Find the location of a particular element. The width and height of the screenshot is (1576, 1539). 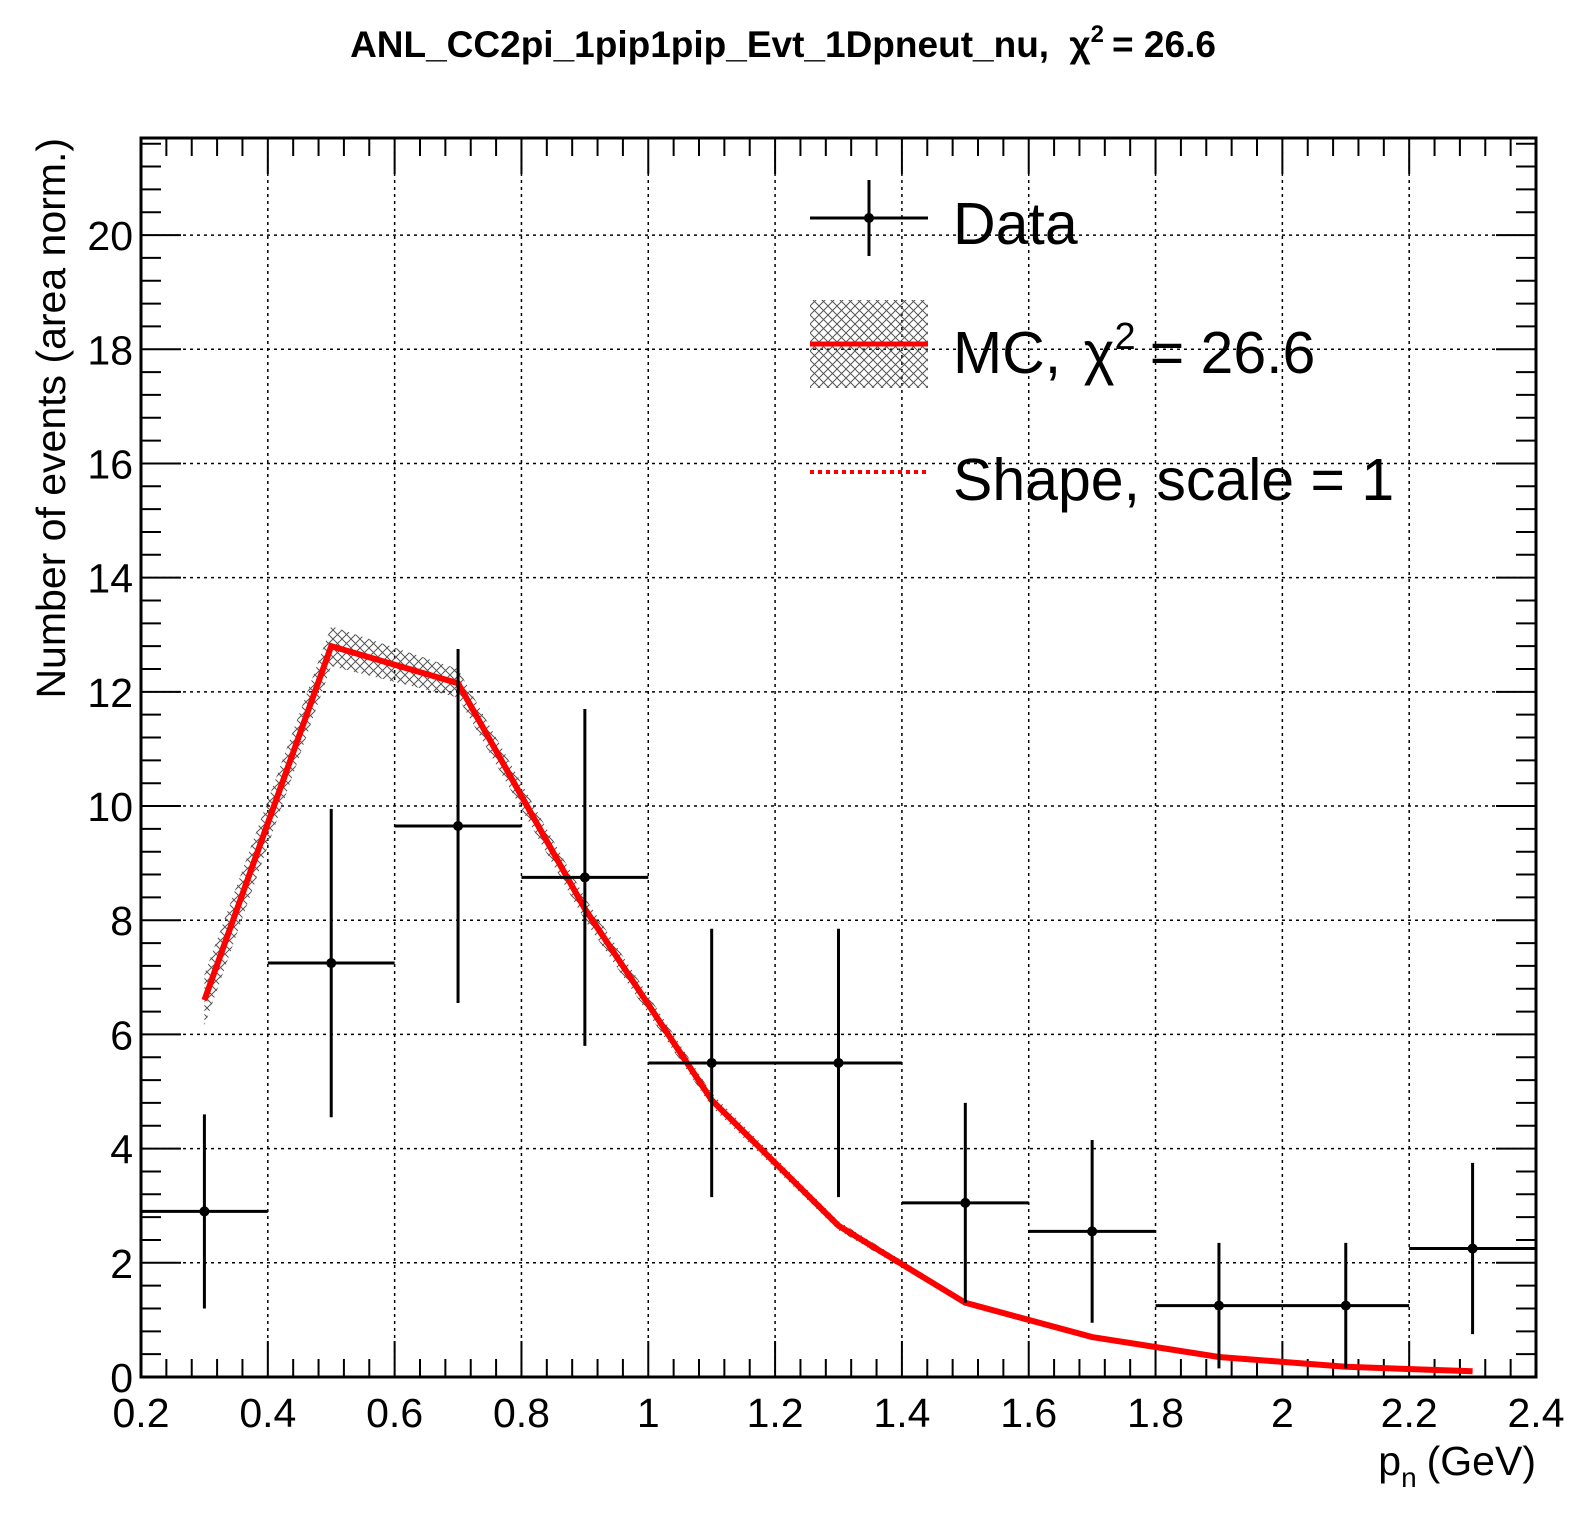

y-axis-label: Number of events (area norm.) is located at coordinates (51, 418).